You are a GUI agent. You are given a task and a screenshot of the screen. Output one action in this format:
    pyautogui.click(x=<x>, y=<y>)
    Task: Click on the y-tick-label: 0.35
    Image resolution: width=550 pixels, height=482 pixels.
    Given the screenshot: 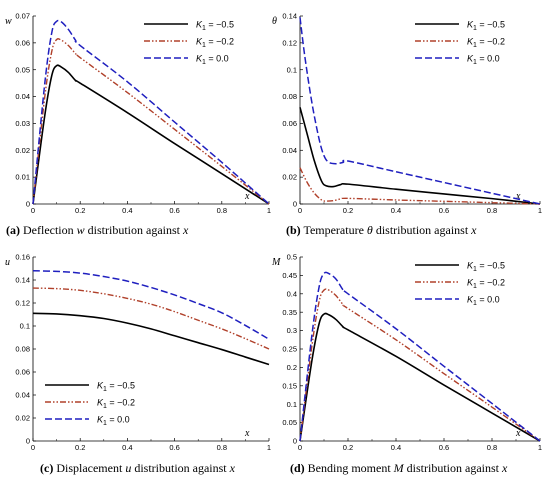 What is the action you would take?
    pyautogui.click(x=289, y=312)
    